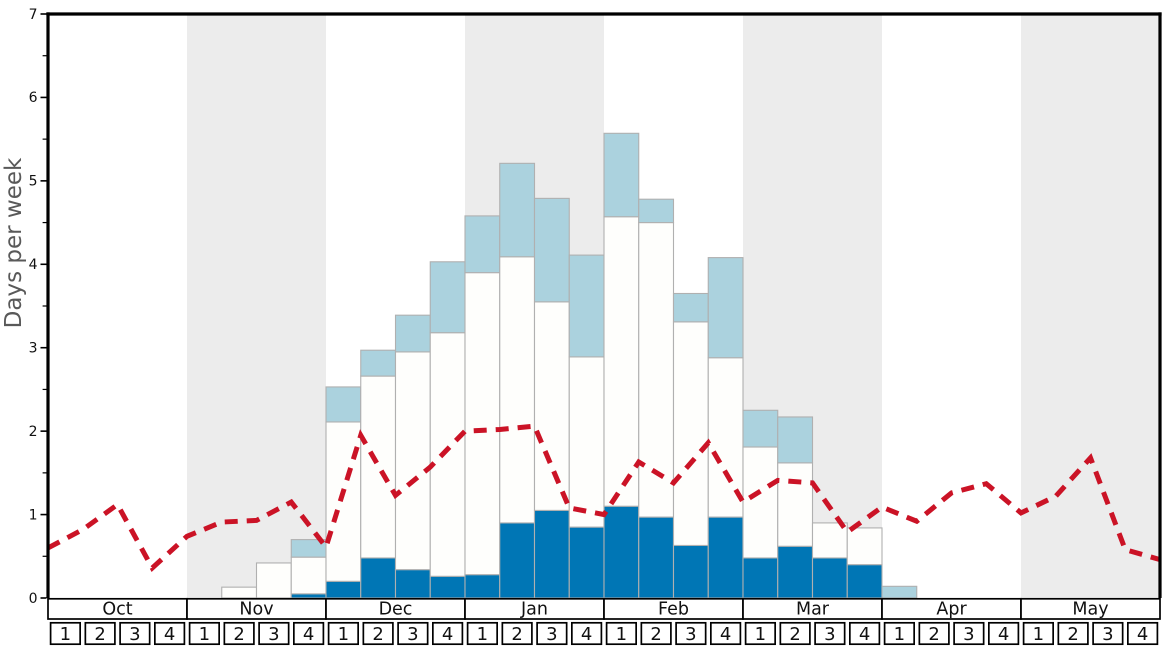  What do you see at coordinates (33, 182) in the screenshot?
I see `y-tick-label: 5` at bounding box center [33, 182].